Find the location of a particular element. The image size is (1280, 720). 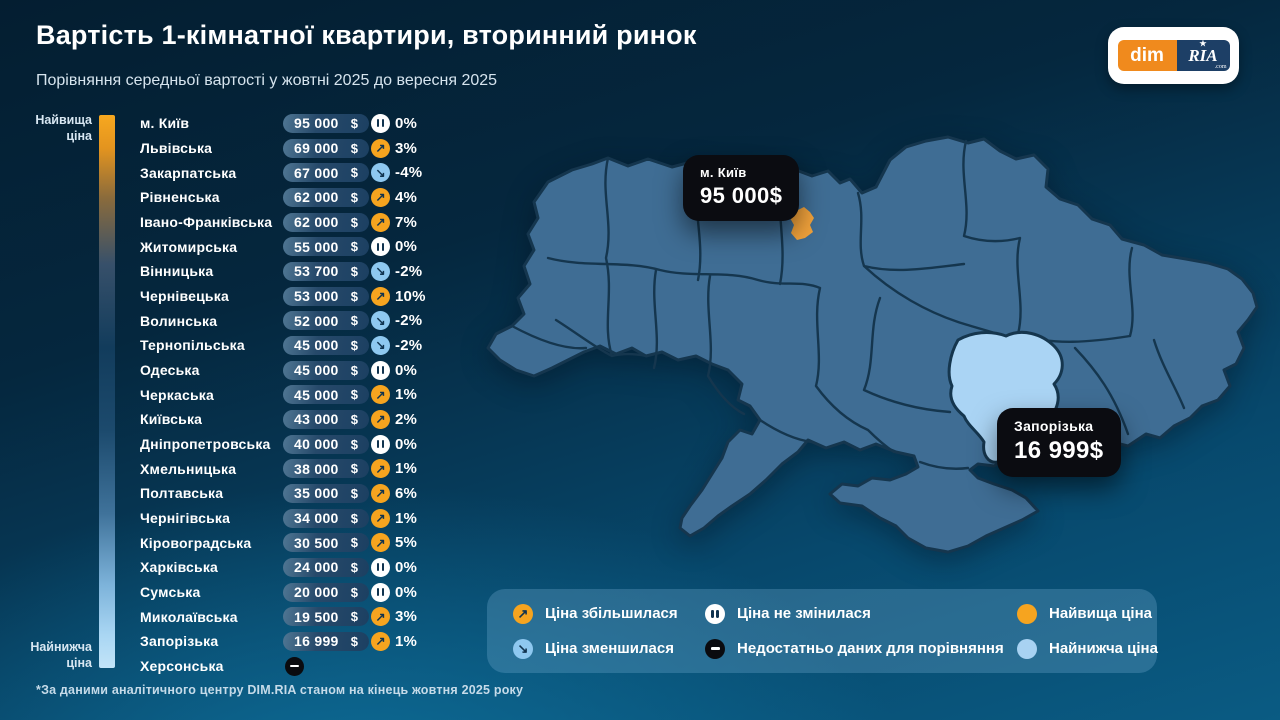

price-gradient-scale is located at coordinates (107, 391).